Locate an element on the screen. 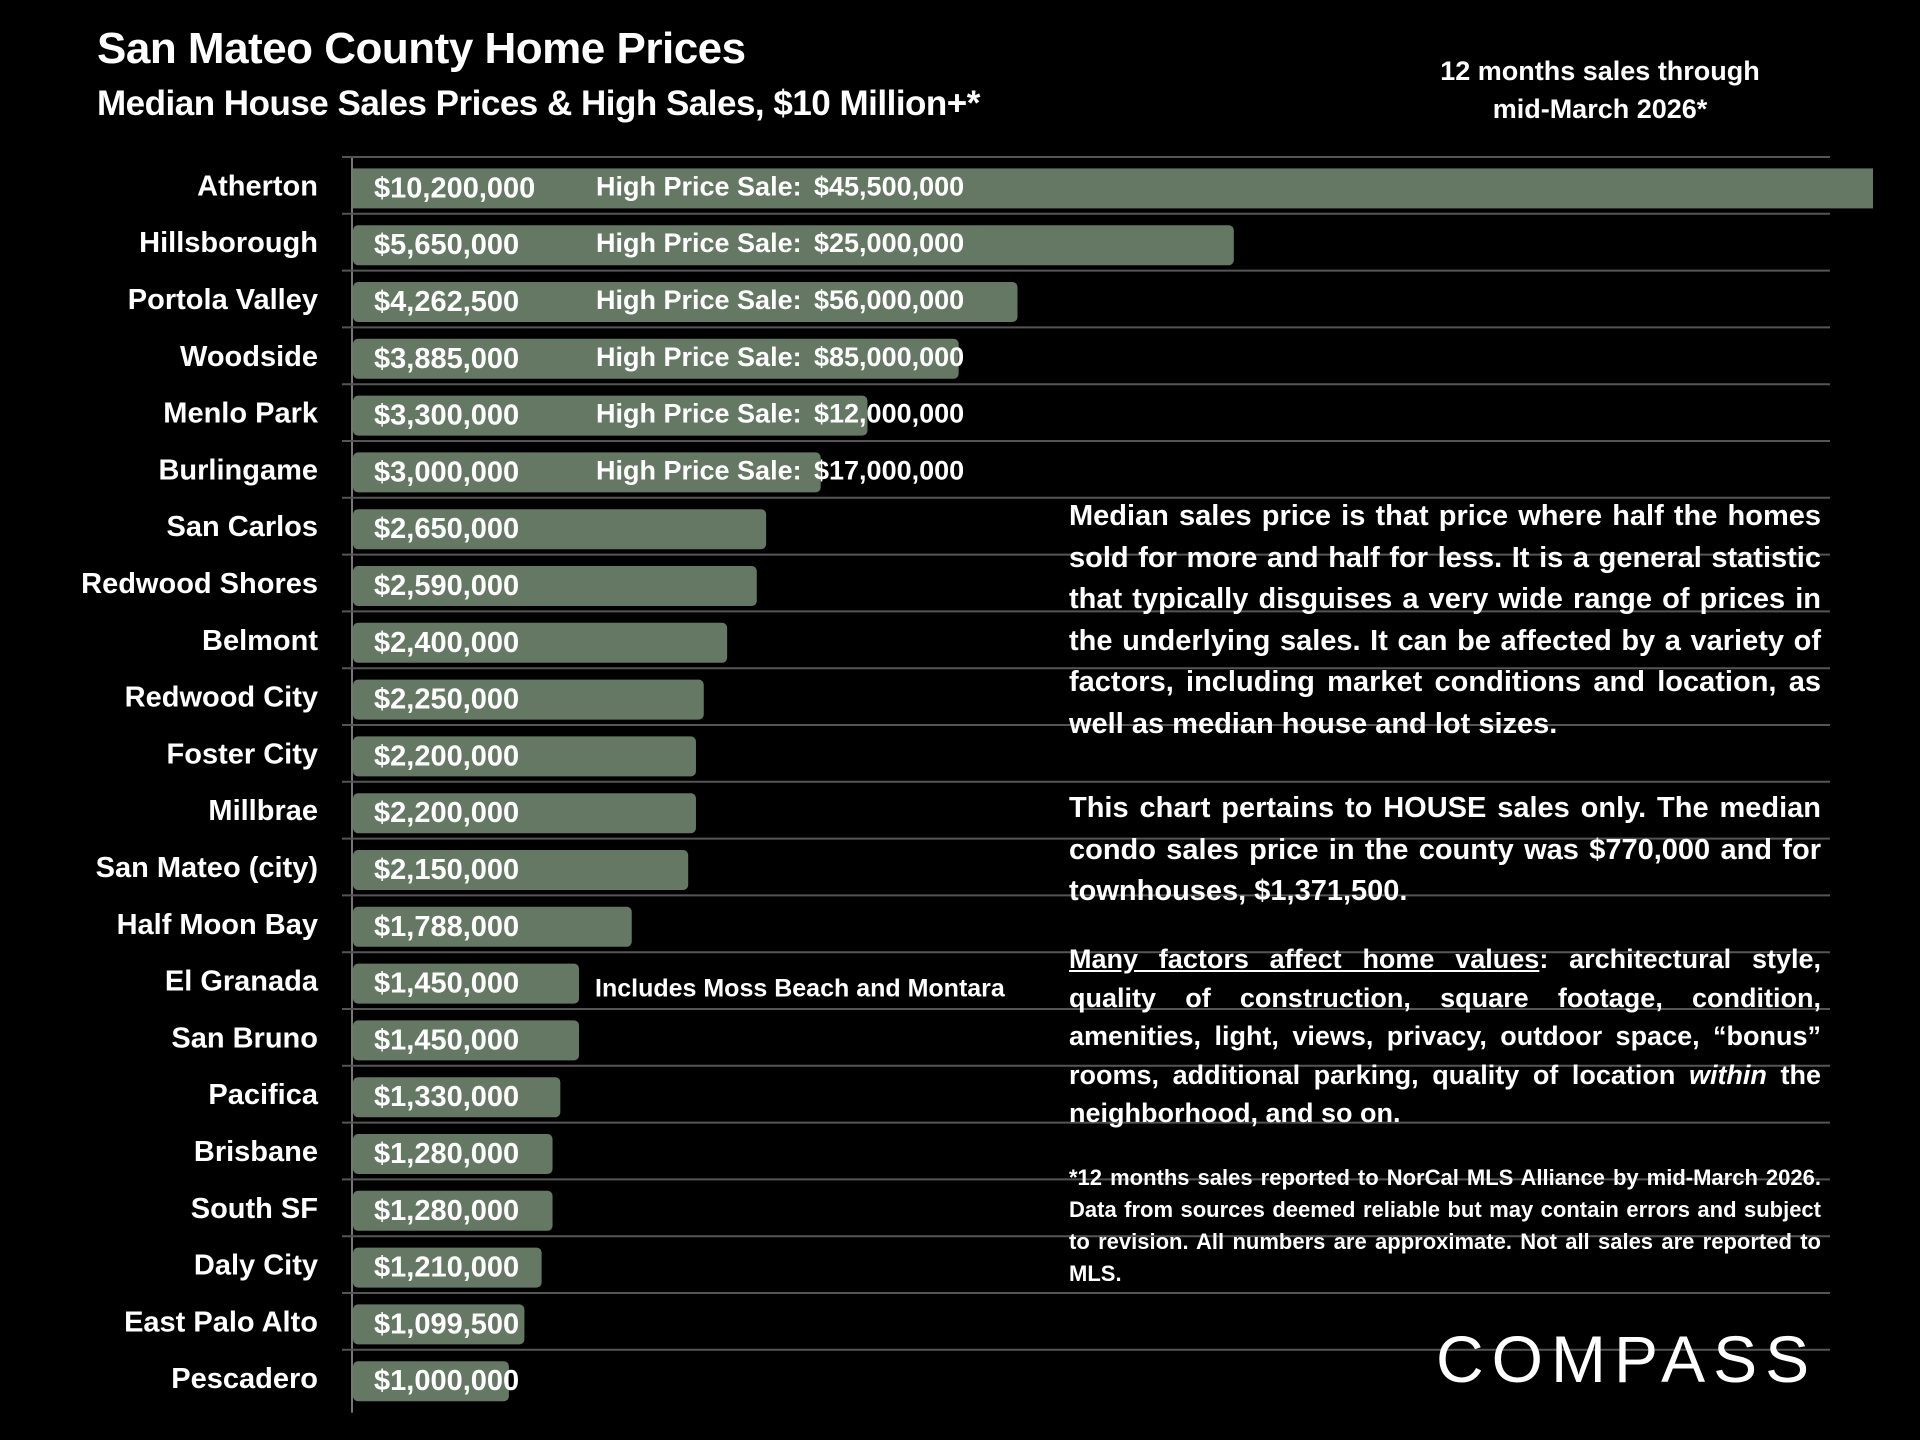 This screenshot has height=1440, width=1920. category-label: Brisbane is located at coordinates (256, 1152).